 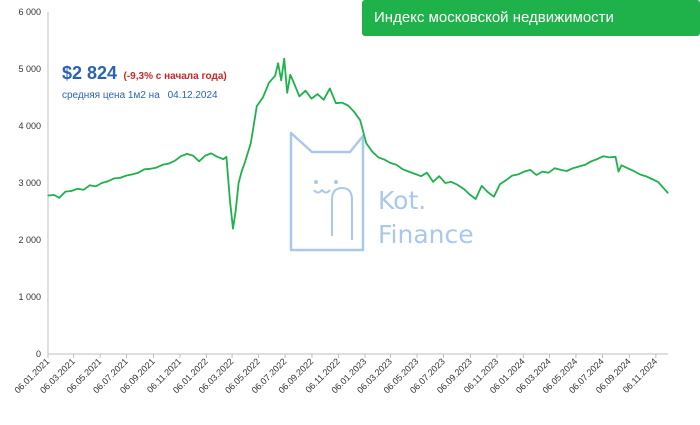 I want to click on y-tick-label: 0, so click(x=38, y=354).